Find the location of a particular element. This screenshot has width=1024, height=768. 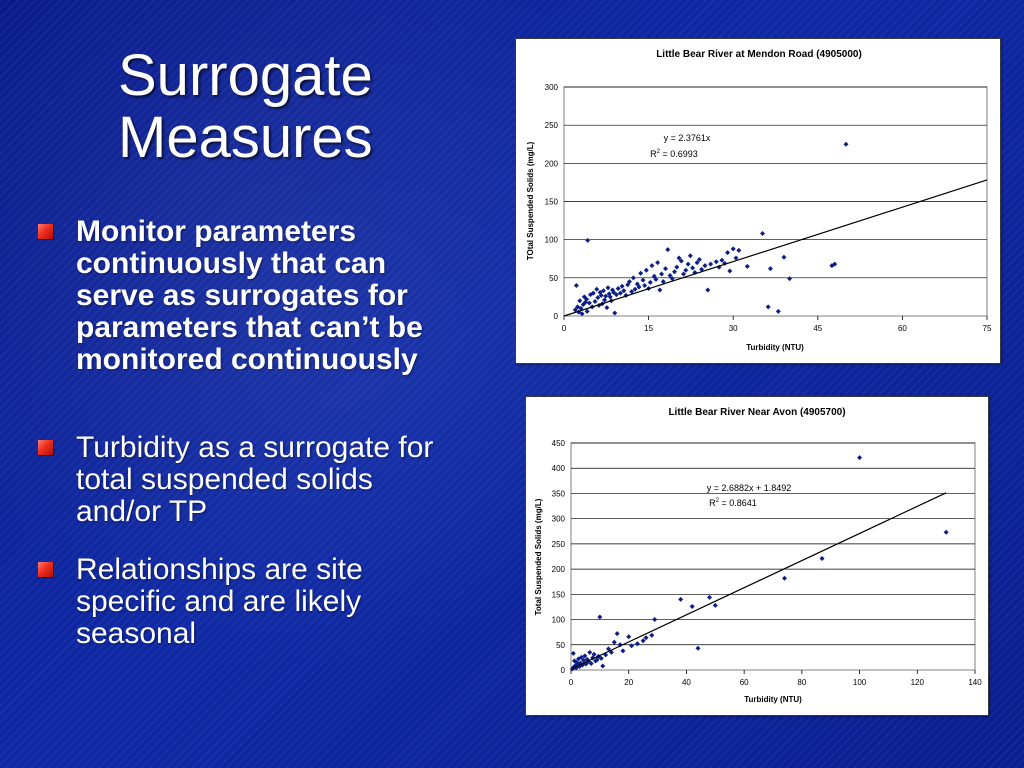

y-tick-label: 50 is located at coordinates (560, 645).